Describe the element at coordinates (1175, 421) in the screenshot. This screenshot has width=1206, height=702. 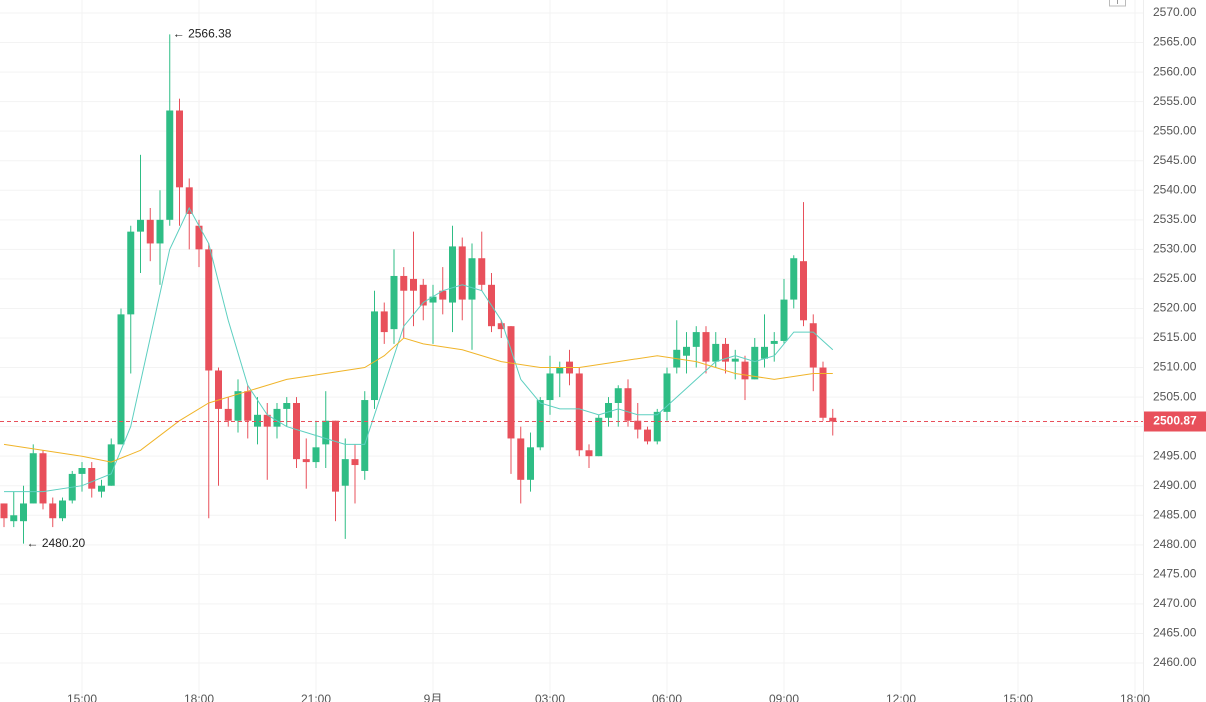
I see `last-price-box` at that location.